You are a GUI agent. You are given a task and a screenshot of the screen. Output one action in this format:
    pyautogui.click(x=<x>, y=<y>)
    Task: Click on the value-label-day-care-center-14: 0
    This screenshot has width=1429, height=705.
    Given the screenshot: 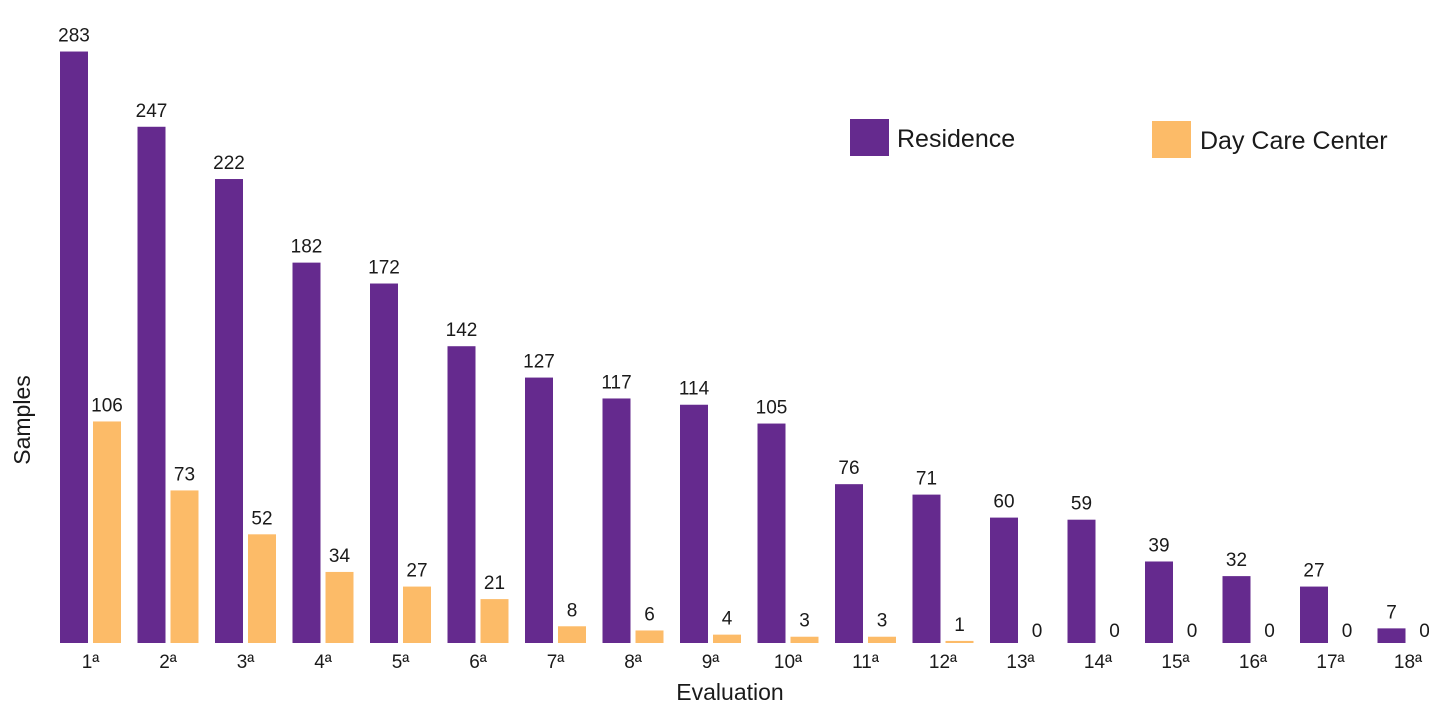 What is the action you would take?
    pyautogui.click(x=1114, y=631)
    